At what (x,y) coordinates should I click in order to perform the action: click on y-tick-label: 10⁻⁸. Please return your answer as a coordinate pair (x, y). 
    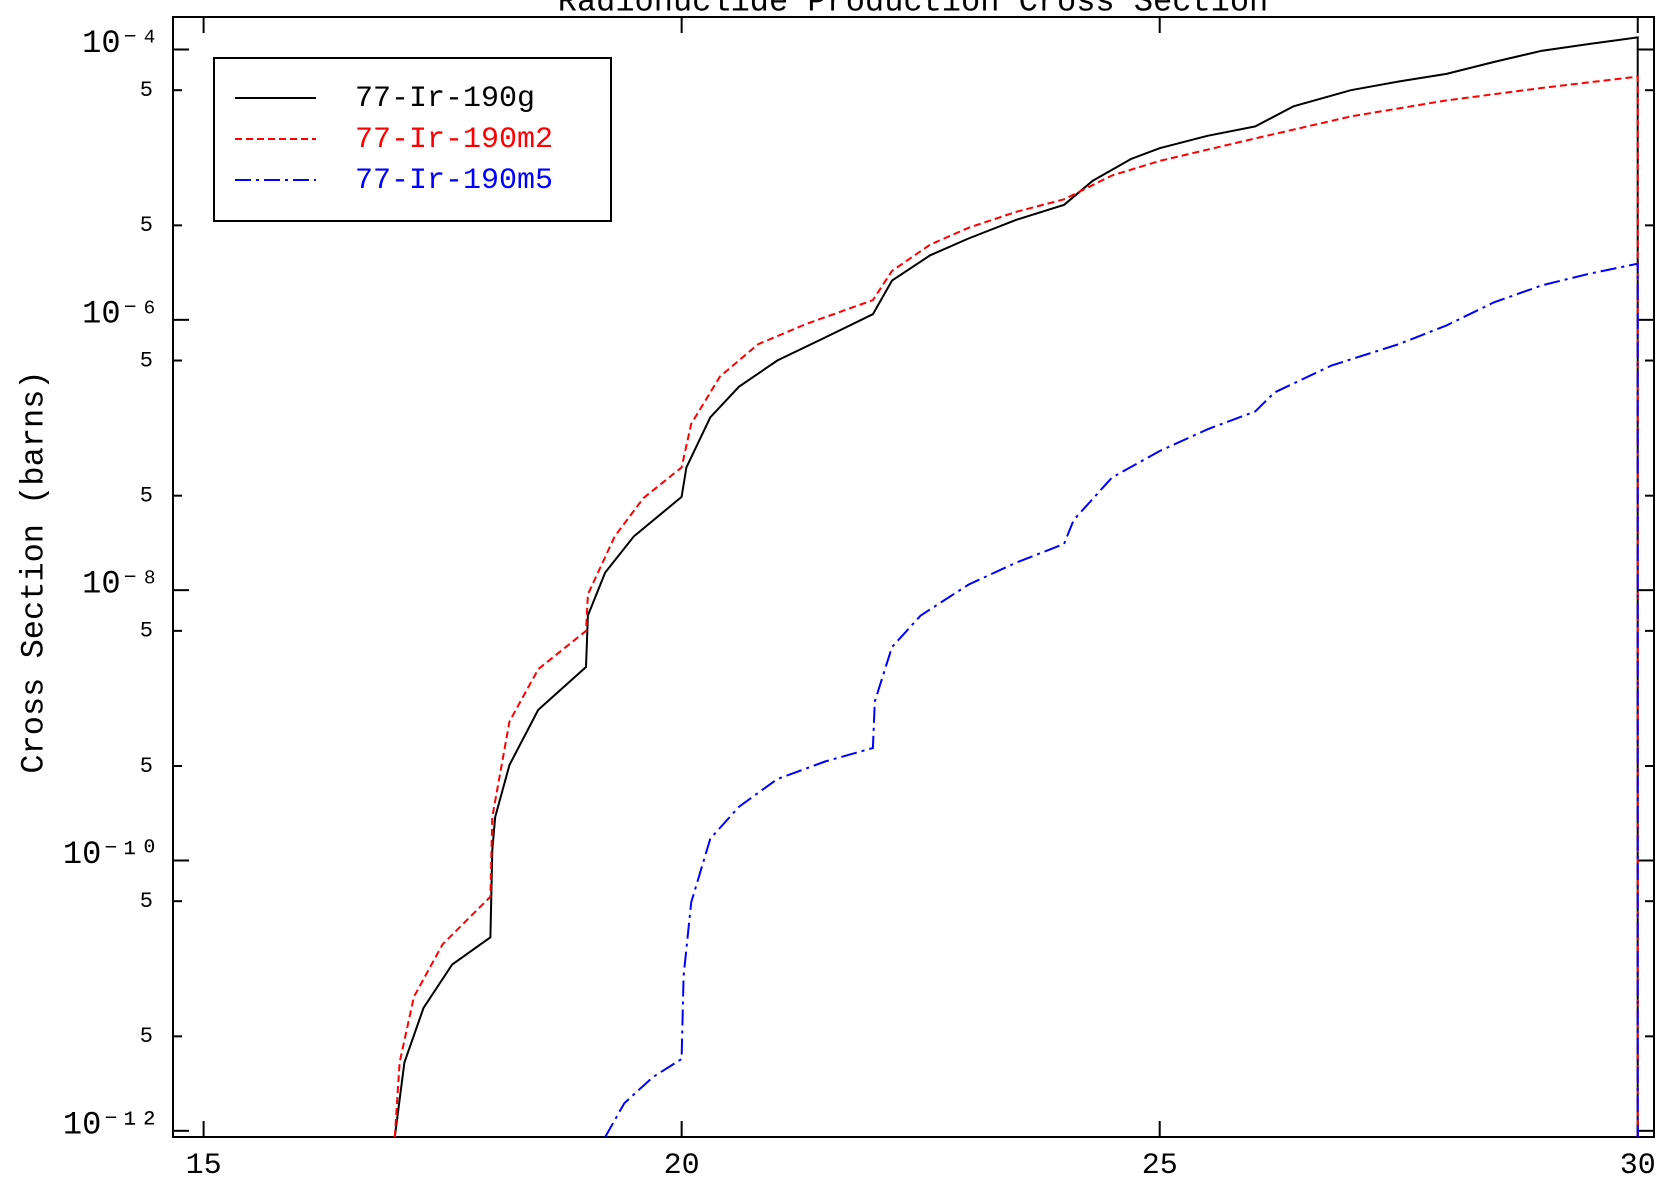
    Looking at the image, I should click on (120, 584).